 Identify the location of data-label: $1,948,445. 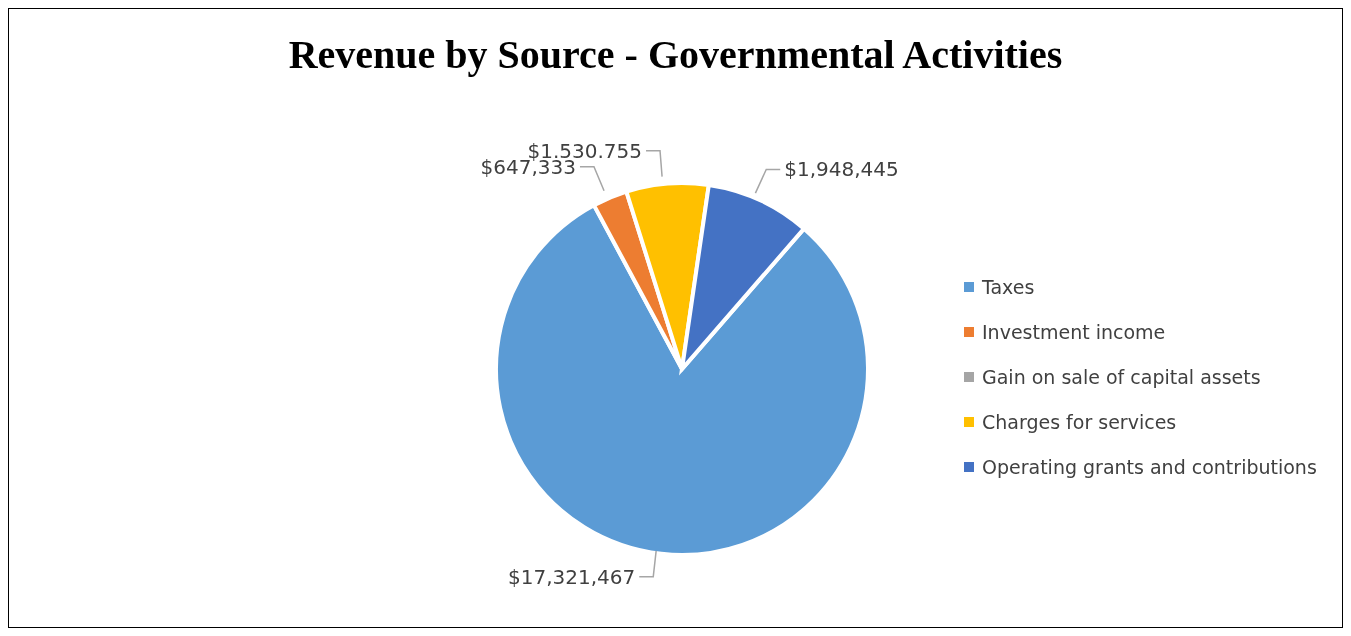
(841, 169).